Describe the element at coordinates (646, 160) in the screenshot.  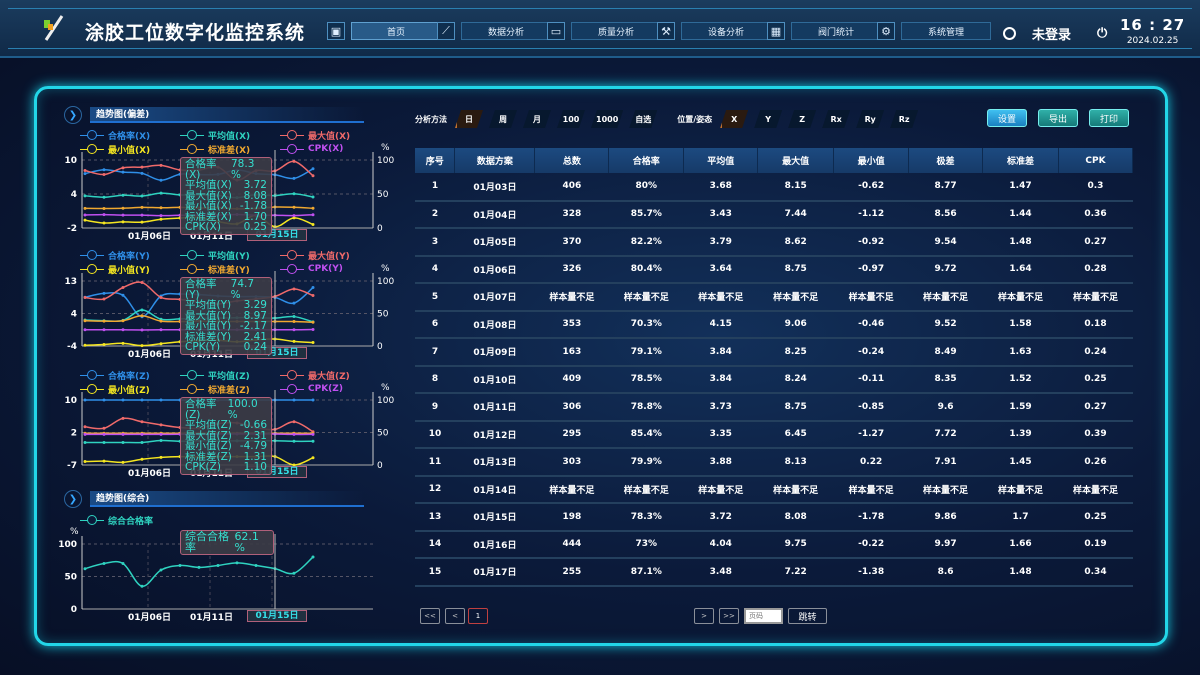
I see `column-header: 合格率` at that location.